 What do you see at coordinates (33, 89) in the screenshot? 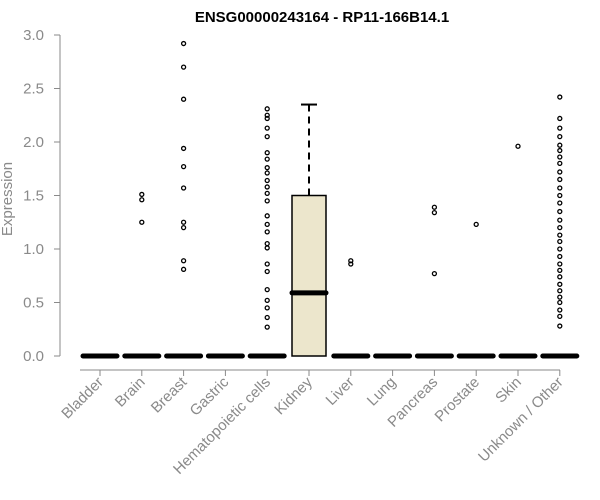
I see `y-tick-label: 2.5` at bounding box center [33, 89].